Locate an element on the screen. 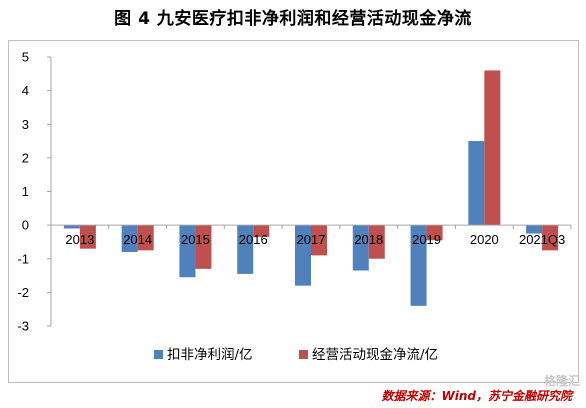 The image size is (586, 408). bar-net-profit-2017 is located at coordinates (303, 255).